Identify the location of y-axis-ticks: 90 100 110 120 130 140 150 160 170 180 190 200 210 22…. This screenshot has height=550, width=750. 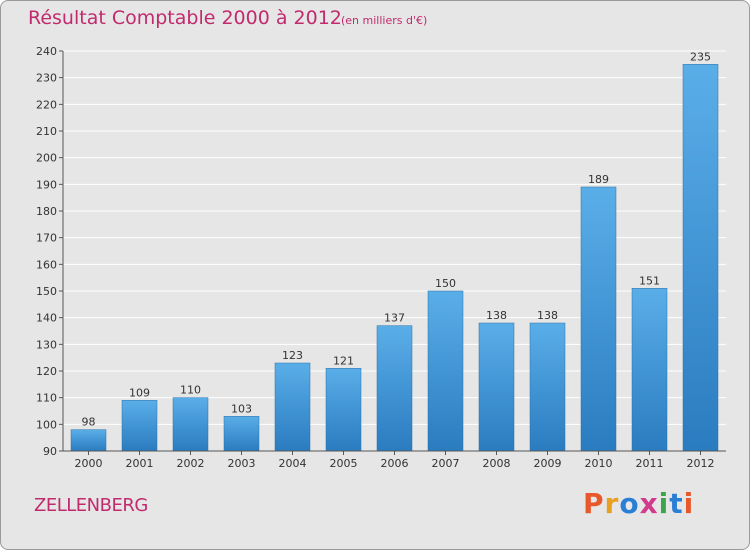
(49, 251).